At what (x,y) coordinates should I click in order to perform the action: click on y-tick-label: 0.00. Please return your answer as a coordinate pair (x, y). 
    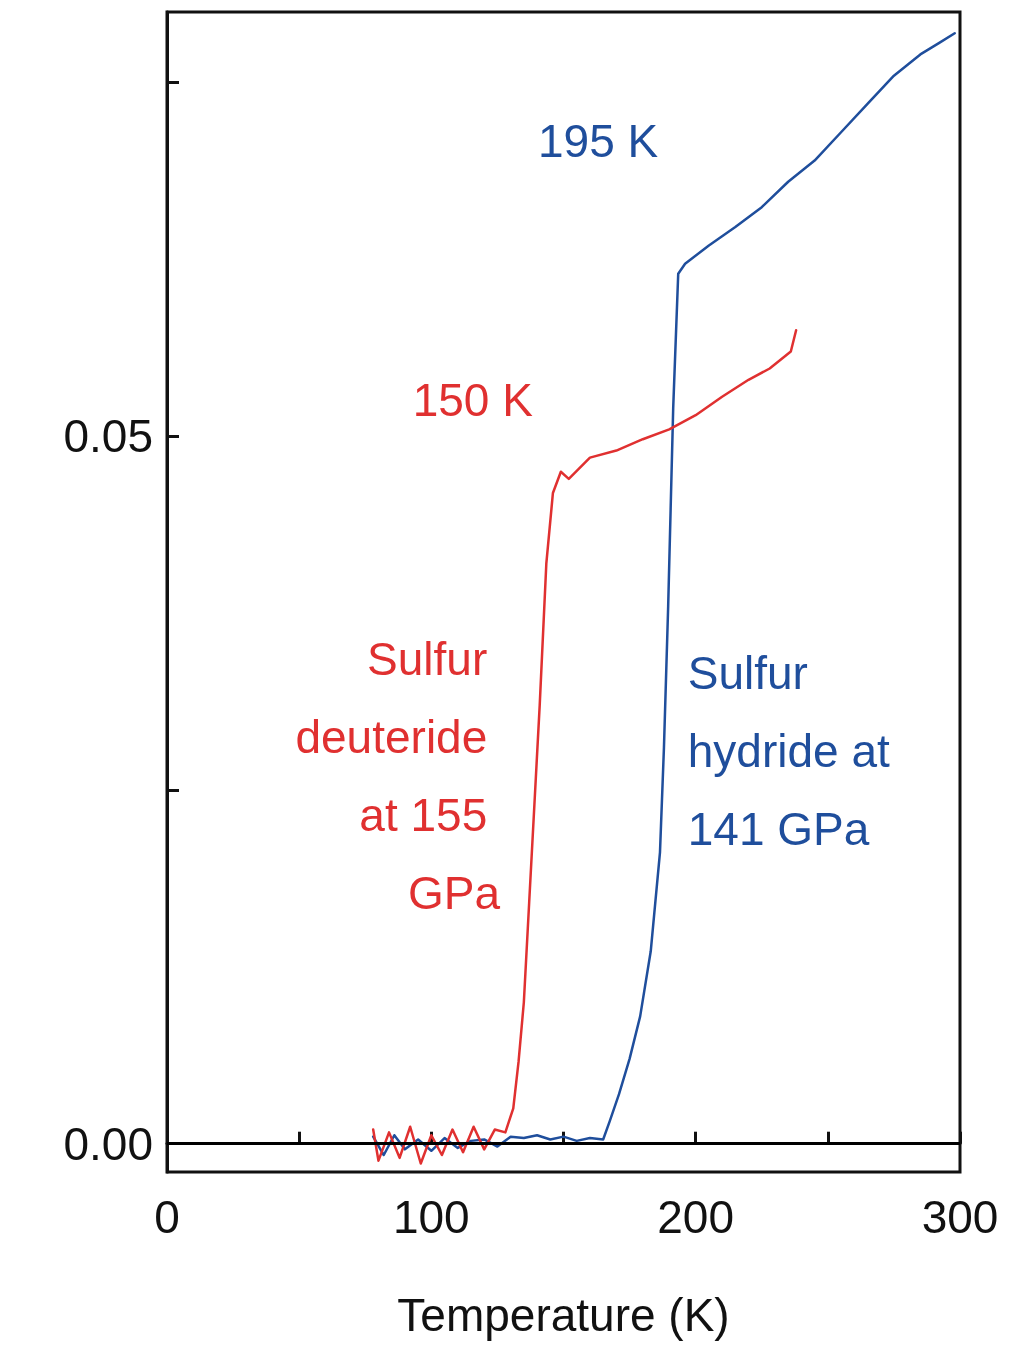
    Looking at the image, I should click on (108, 1143).